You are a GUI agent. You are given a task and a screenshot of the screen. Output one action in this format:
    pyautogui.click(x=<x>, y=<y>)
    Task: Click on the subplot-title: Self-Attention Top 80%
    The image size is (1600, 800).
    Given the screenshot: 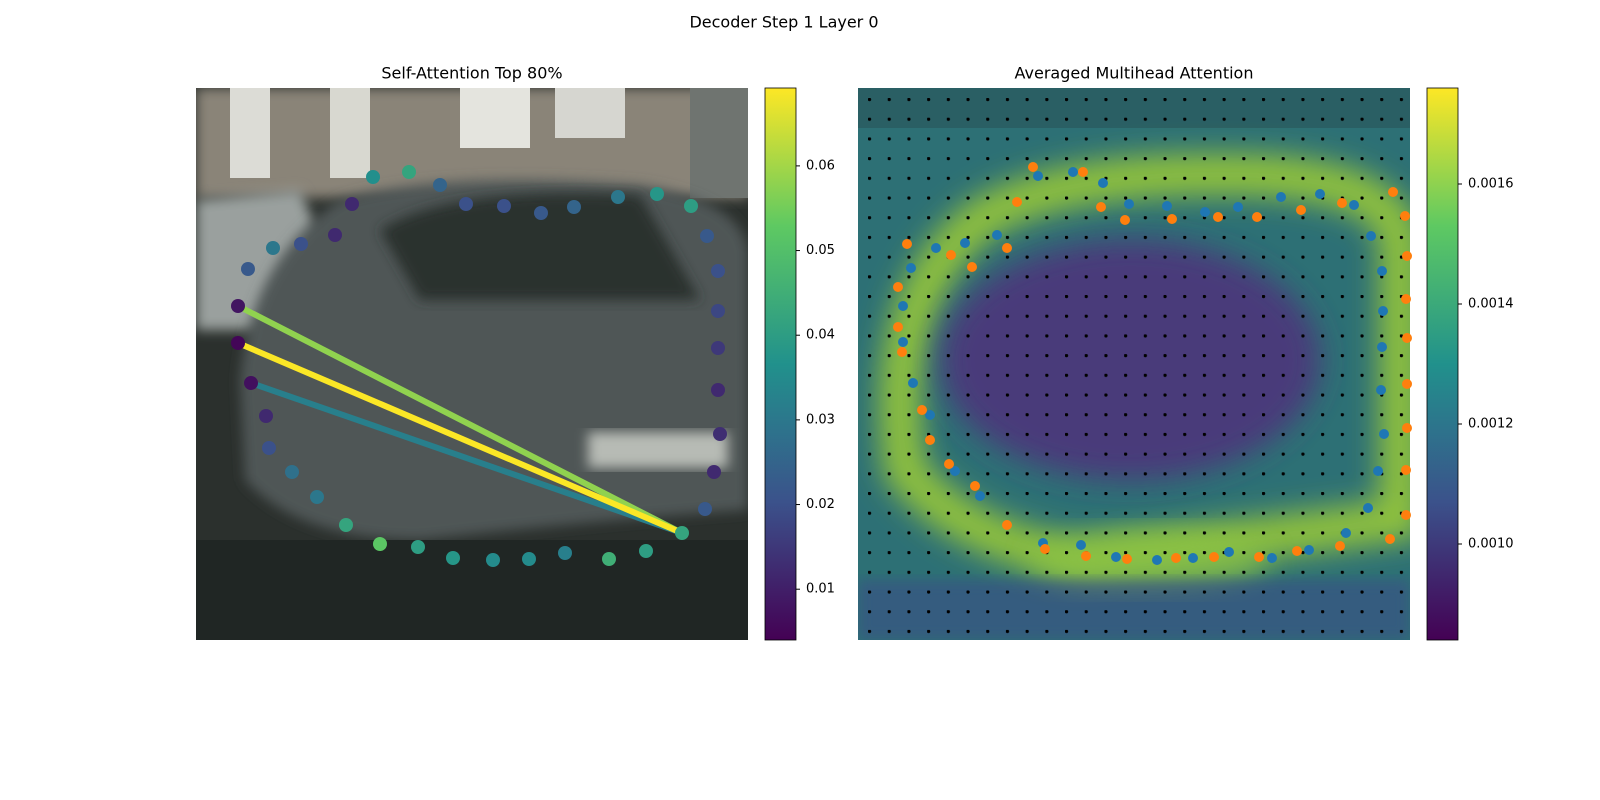 What is the action you would take?
    pyautogui.click(x=471, y=73)
    